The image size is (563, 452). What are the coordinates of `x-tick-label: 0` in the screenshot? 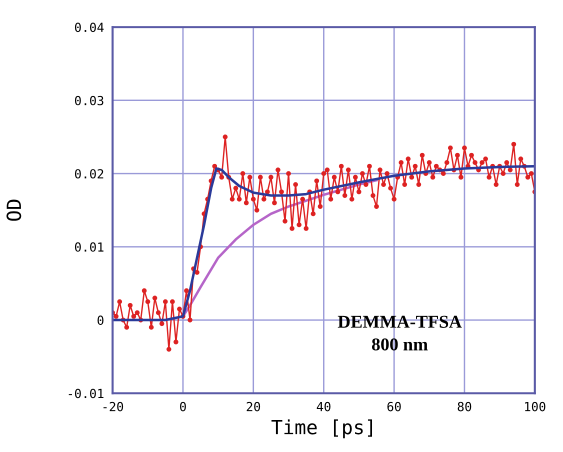 It's located at (183, 407).